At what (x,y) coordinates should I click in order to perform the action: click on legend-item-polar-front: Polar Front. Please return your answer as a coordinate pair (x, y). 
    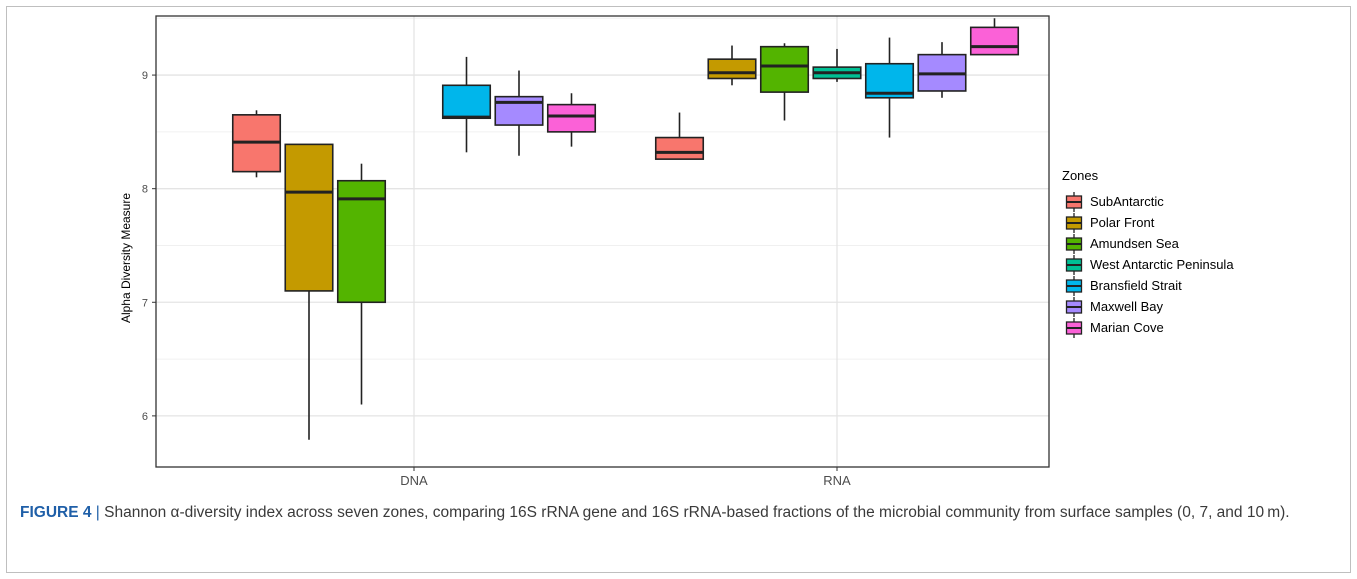
    Looking at the image, I should click on (1110, 223).